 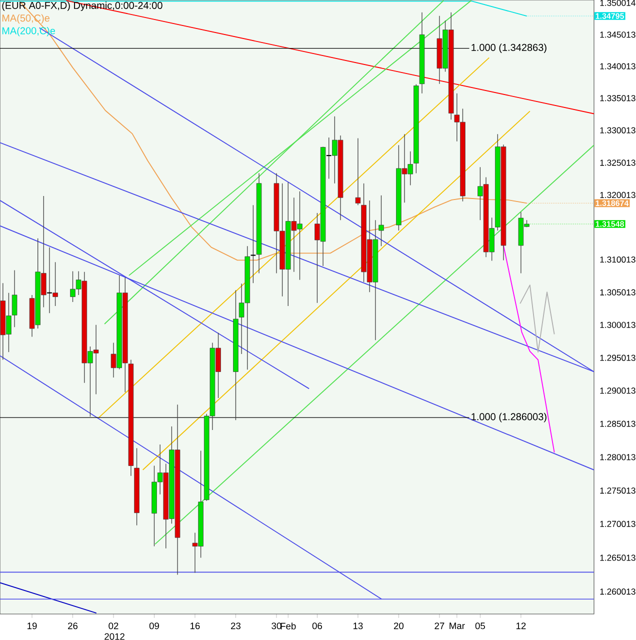 What do you see at coordinates (618, 357) in the screenshot?
I see `y-tick-label: 1.295013` at bounding box center [618, 357].